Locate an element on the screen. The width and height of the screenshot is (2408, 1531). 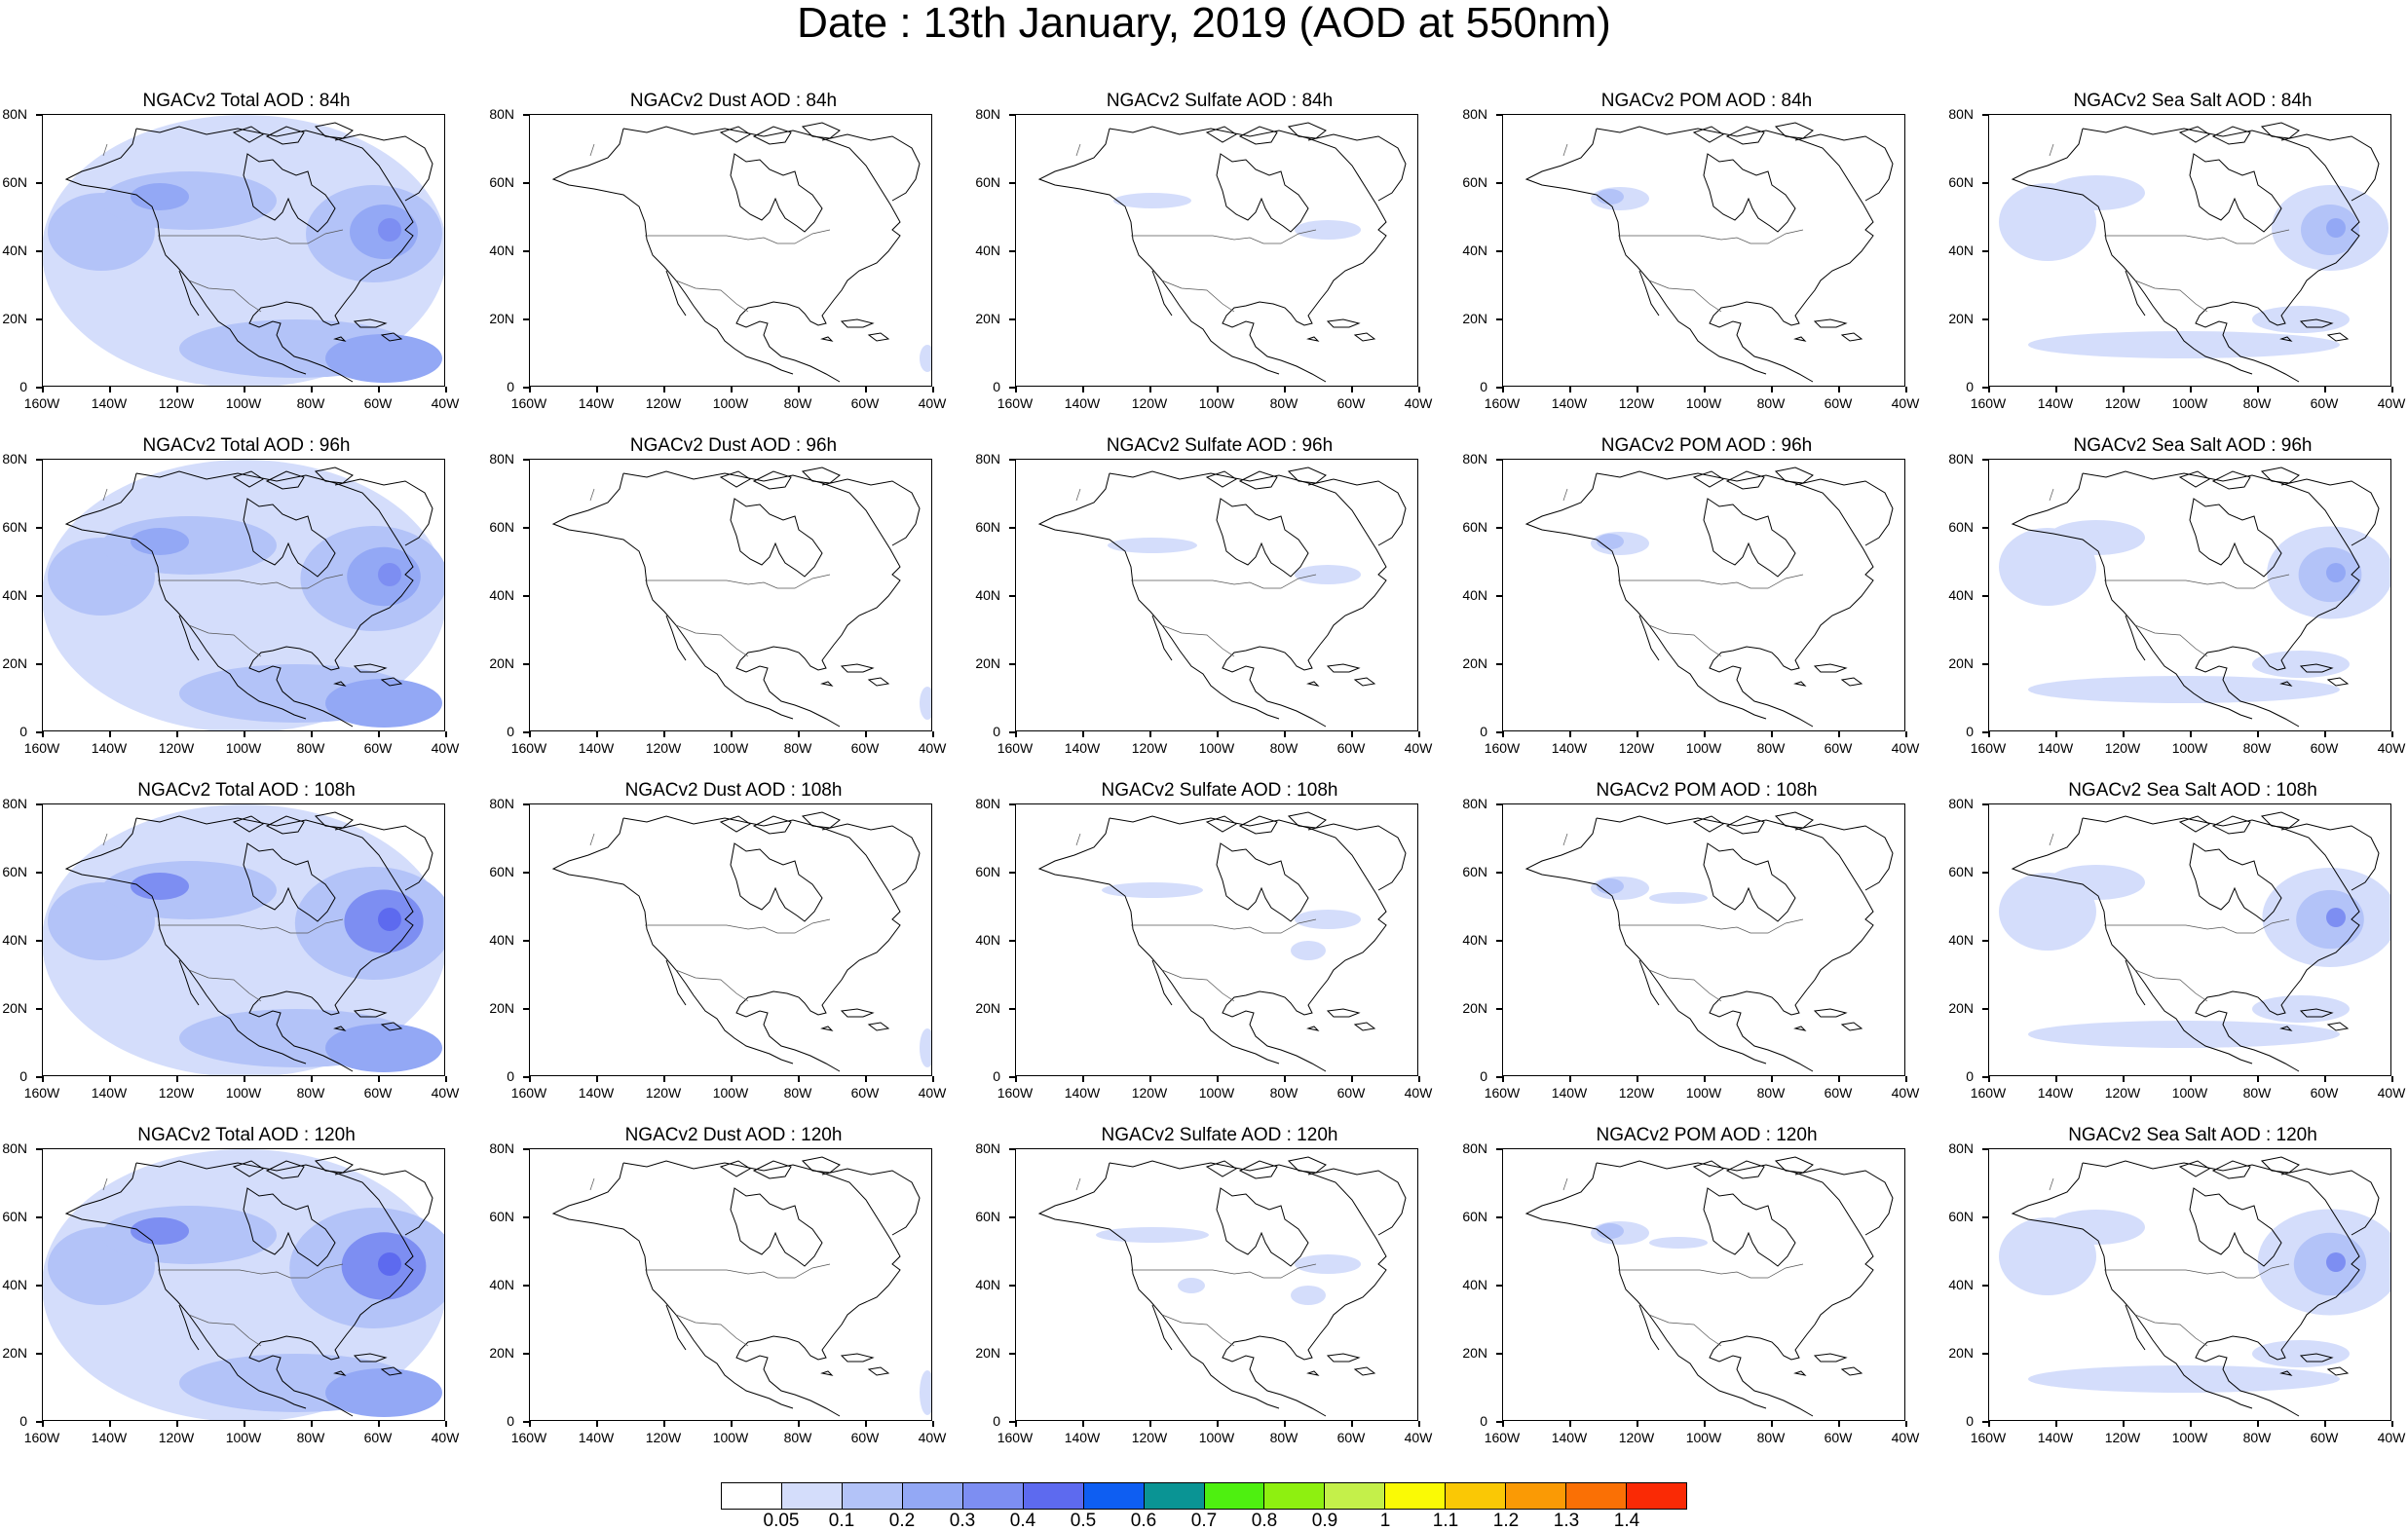
lat-tick-label: 40N is located at coordinates (987, 940).